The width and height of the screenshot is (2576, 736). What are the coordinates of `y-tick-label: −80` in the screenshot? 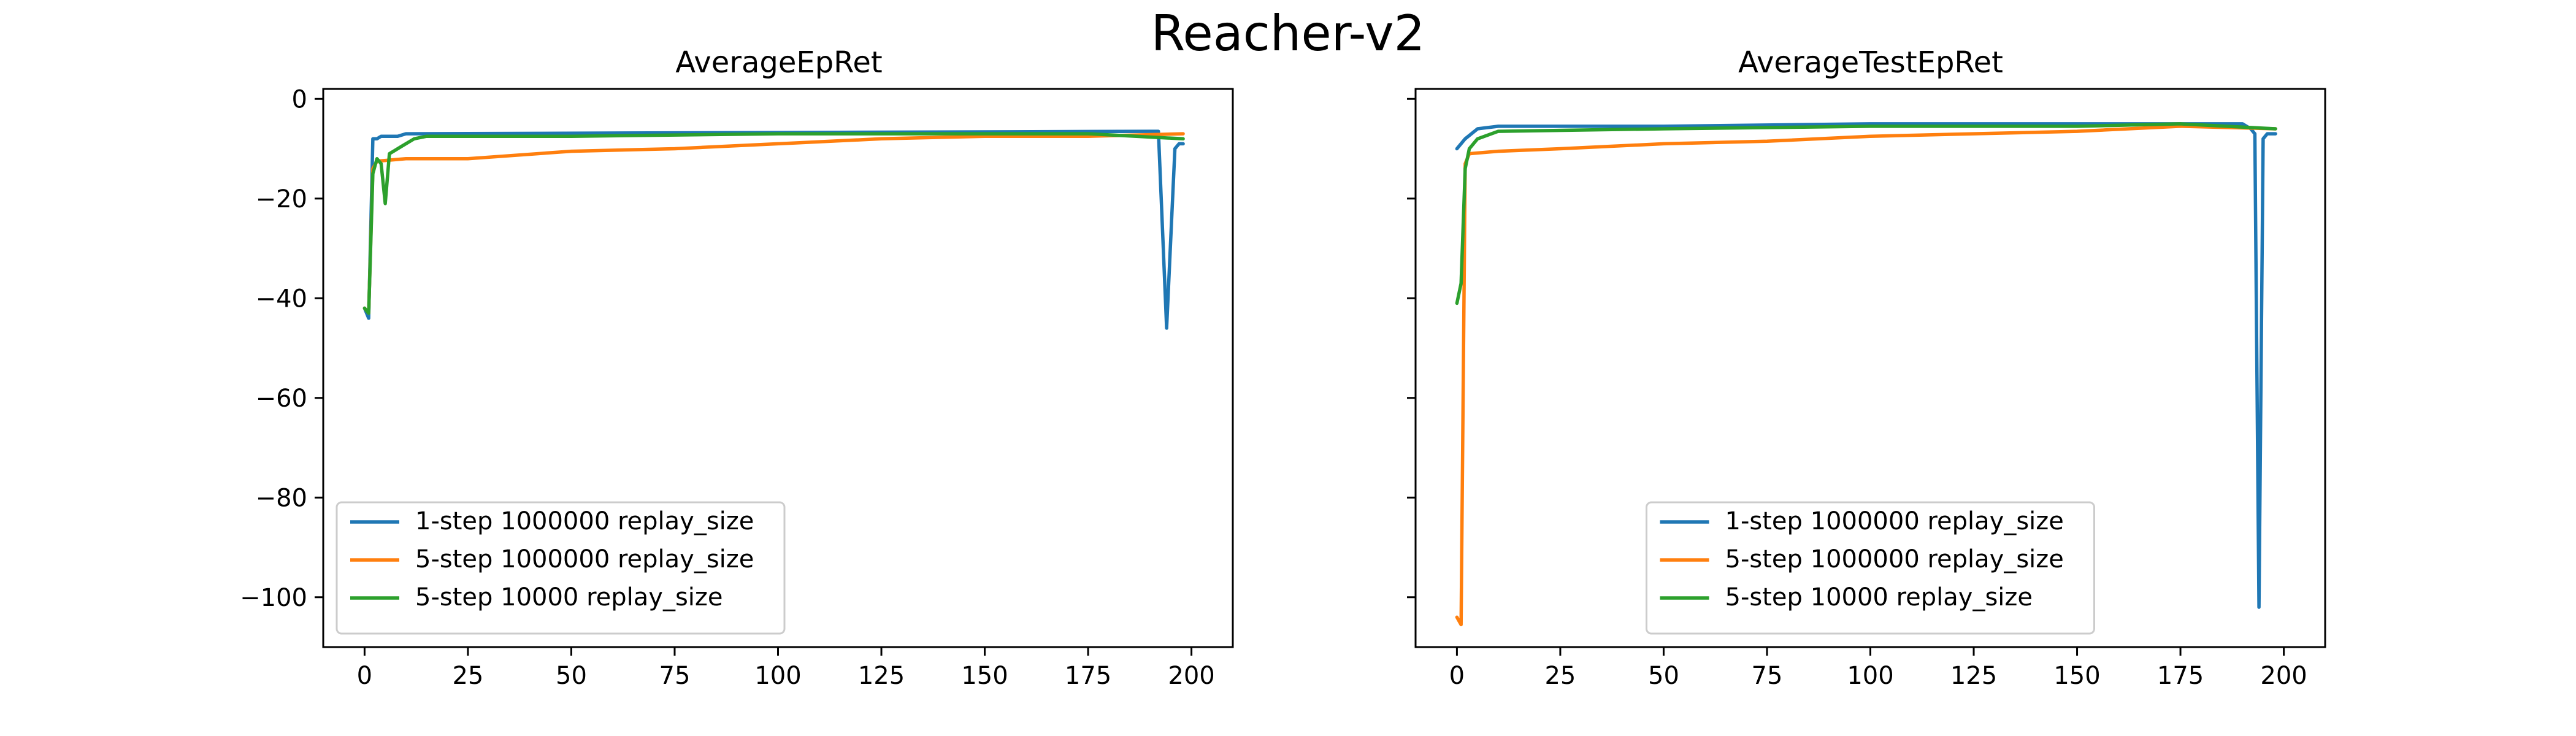 It's located at (281, 498).